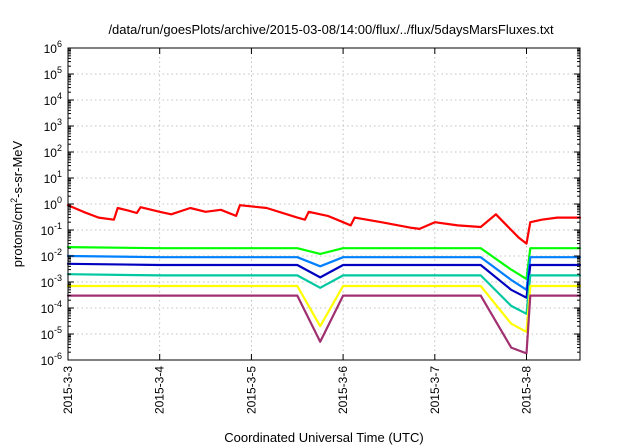 The image size is (640, 448). I want to click on y-tick-exp: 6, so click(59, 44).